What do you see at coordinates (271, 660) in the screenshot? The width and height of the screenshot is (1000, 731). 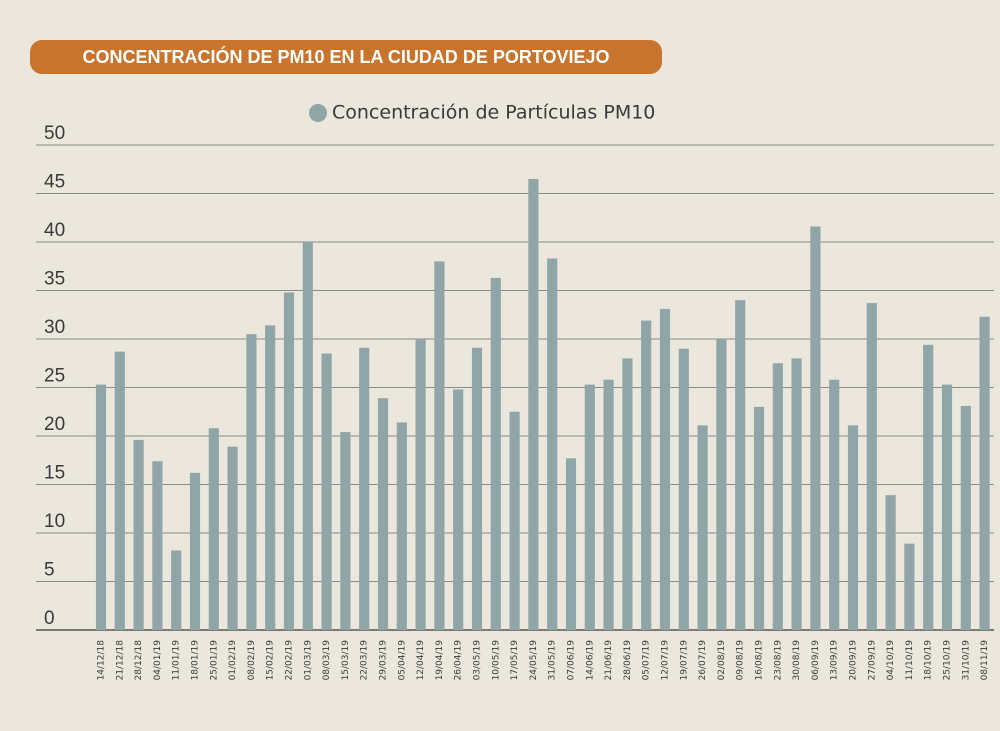 I see `x-tick-label: 15/02/19` at bounding box center [271, 660].